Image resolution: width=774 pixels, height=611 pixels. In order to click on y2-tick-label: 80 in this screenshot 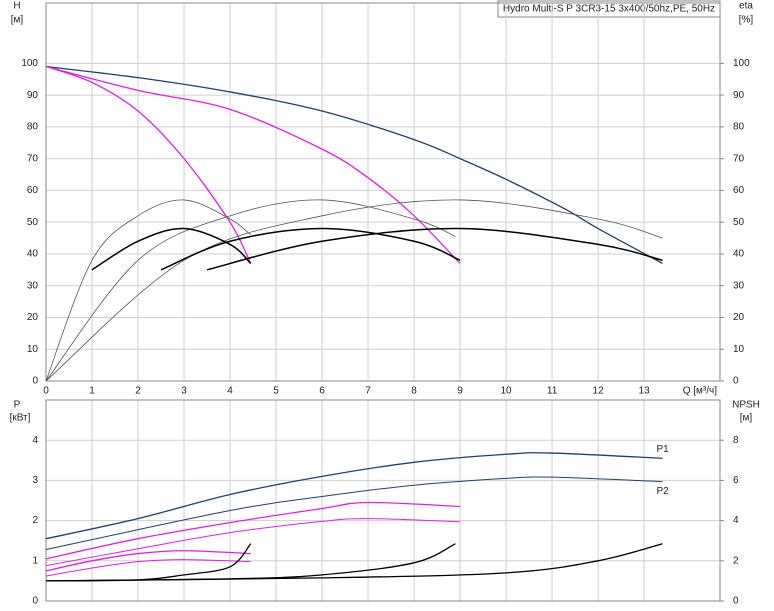, I will do `click(739, 127)`.